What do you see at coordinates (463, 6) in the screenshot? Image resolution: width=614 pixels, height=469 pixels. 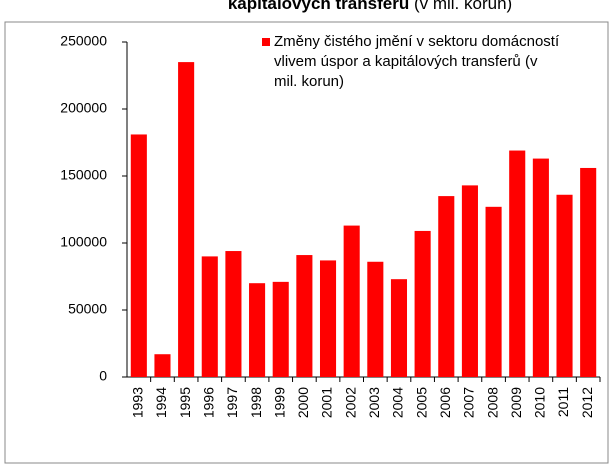 I see `title-suffix: (v mil. korun)` at bounding box center [463, 6].